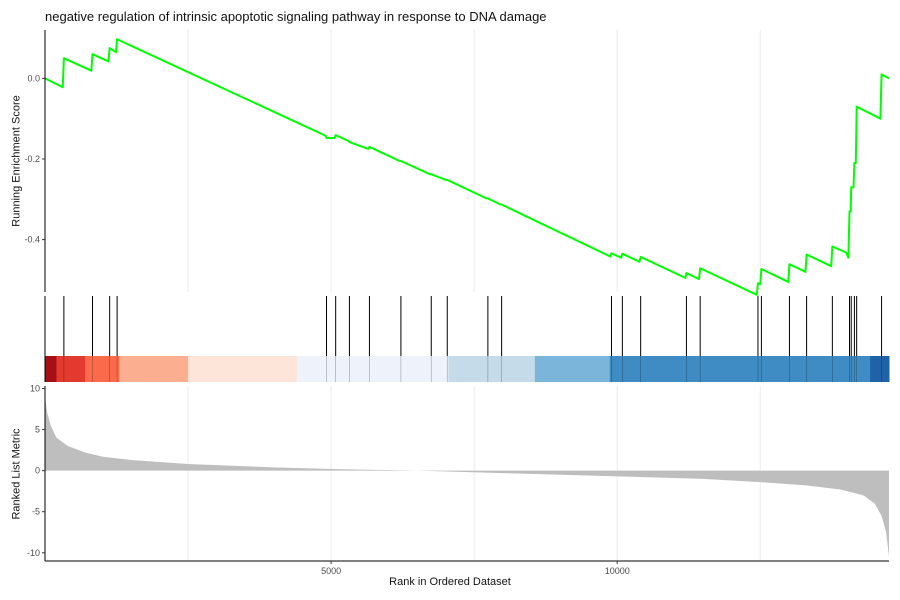 Image resolution: width=900 pixels, height=600 pixels. What do you see at coordinates (16, 161) in the screenshot?
I see `running-score-axis-label: Running Enrichment Score` at bounding box center [16, 161].